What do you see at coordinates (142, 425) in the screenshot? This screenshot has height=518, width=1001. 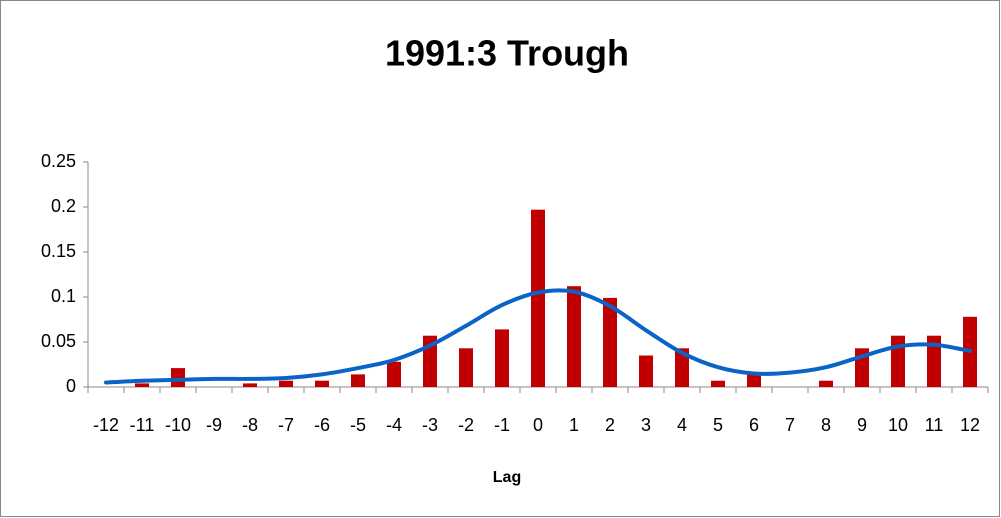 I see `x-tick-label: -11` at bounding box center [142, 425].